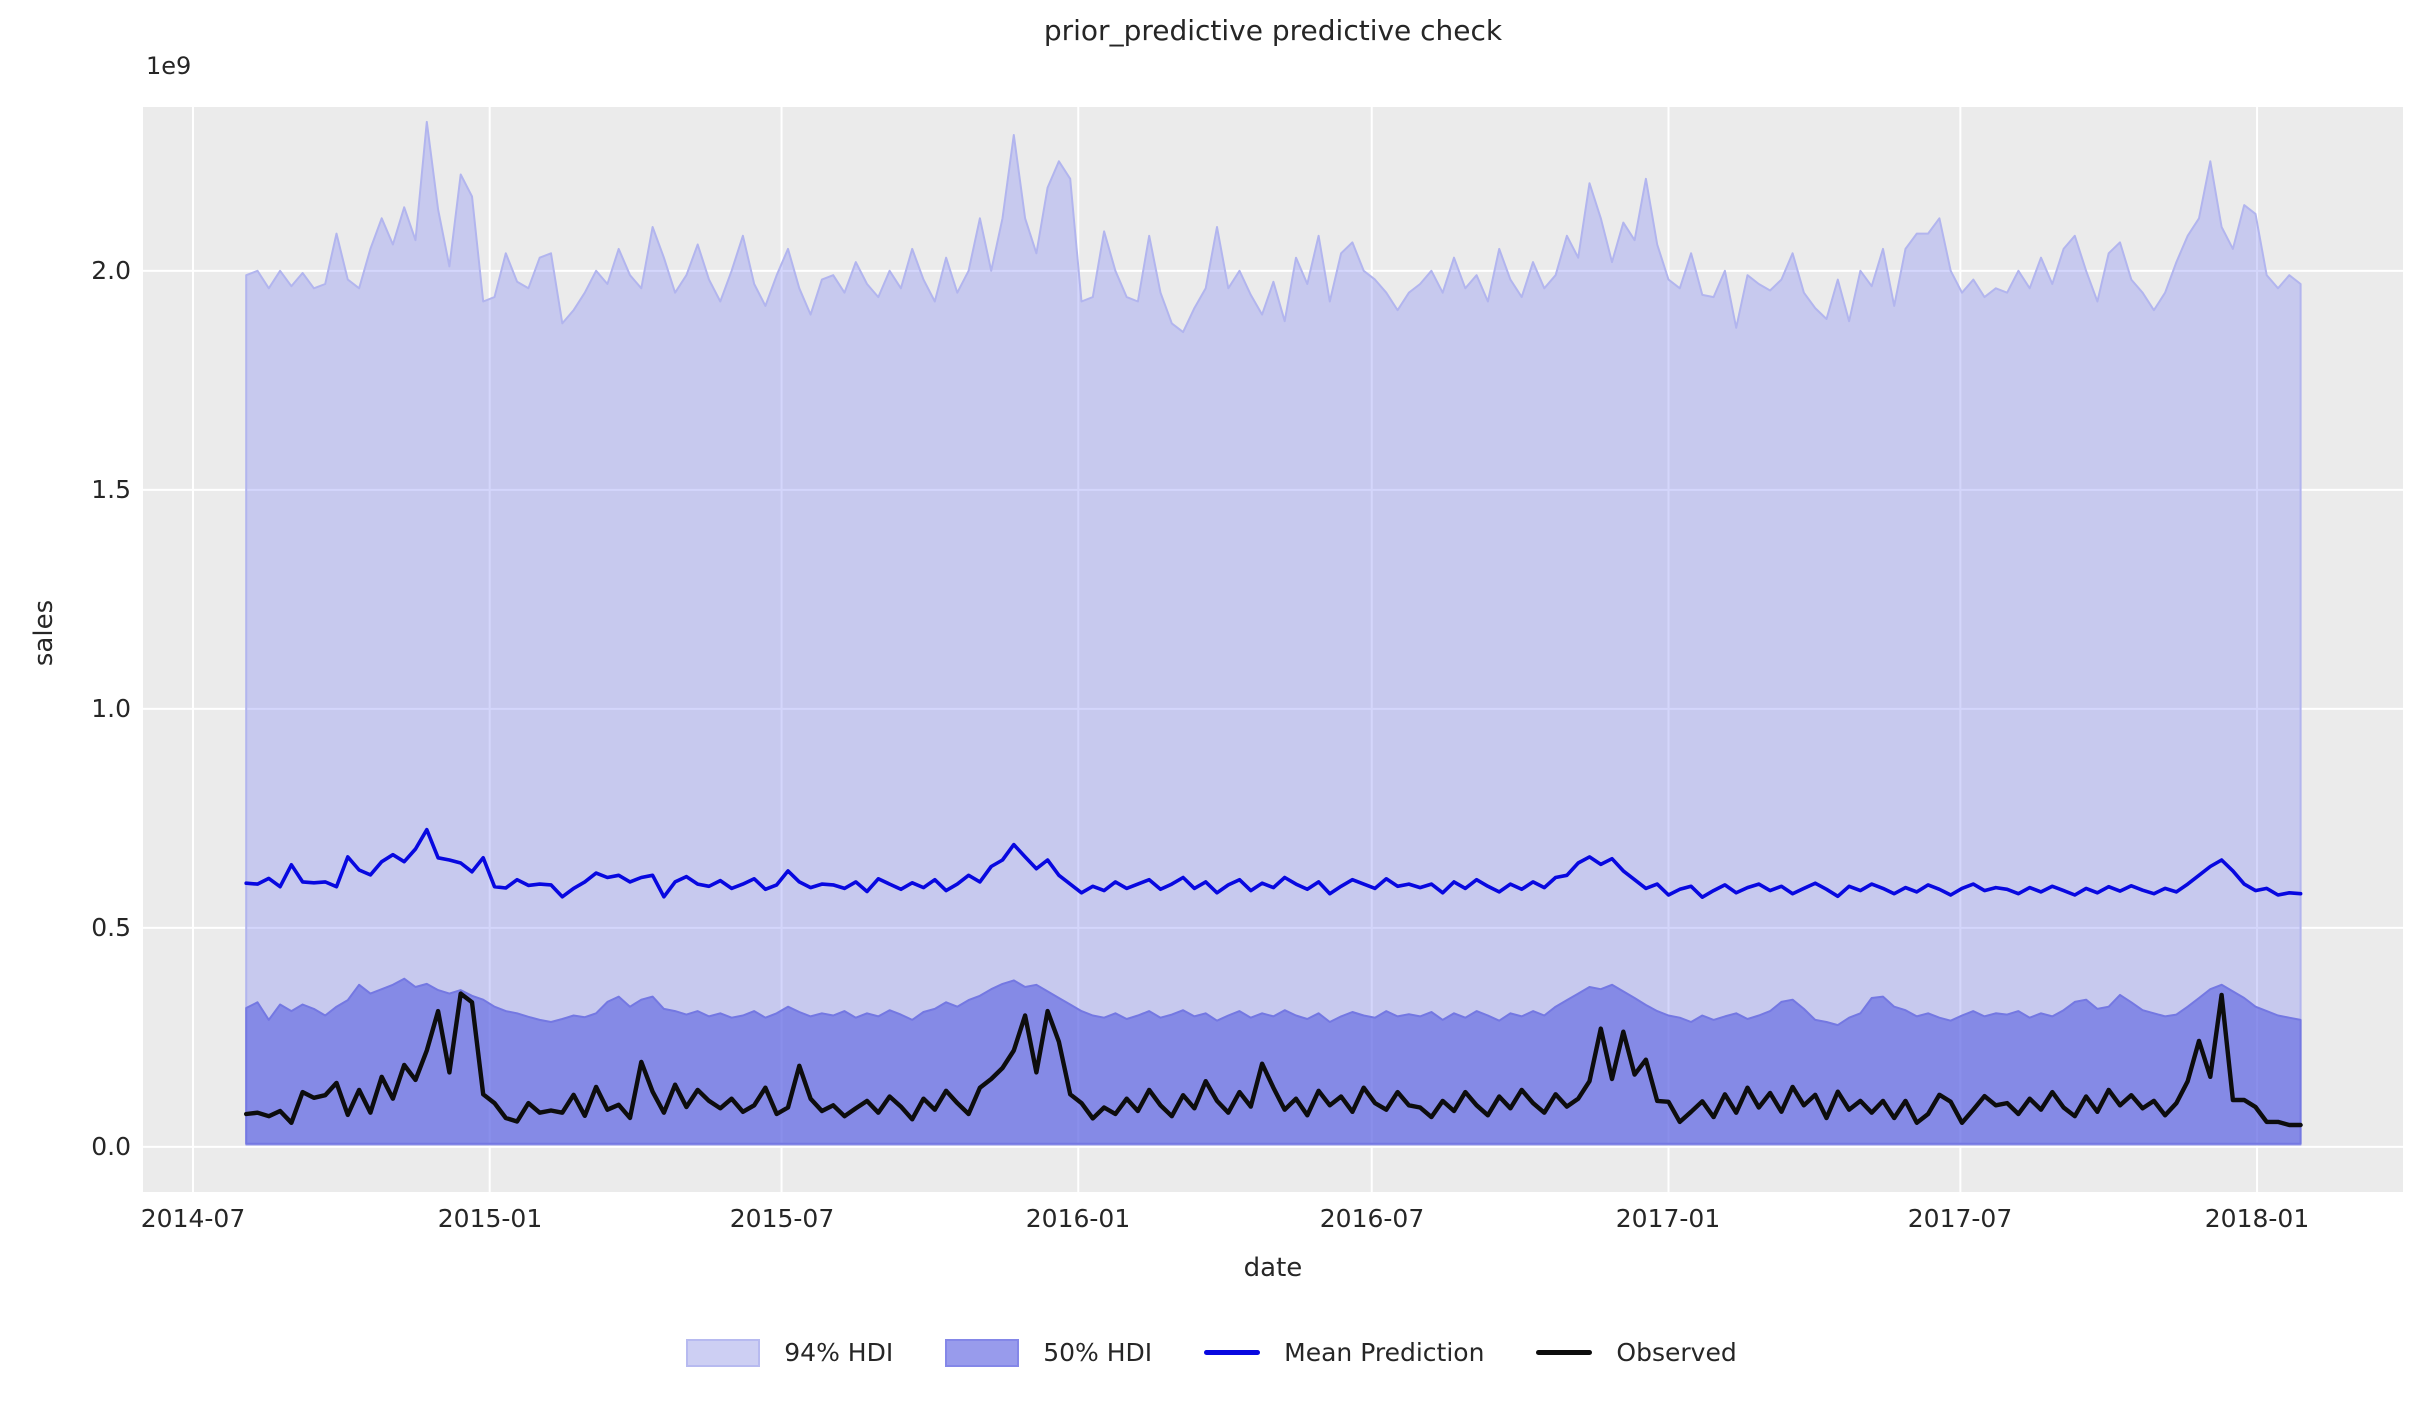 Image resolution: width=2423 pixels, height=1423 pixels. Describe the element at coordinates (1273, 30) in the screenshot. I see `chart-title: prior_predictive predictive check` at that location.